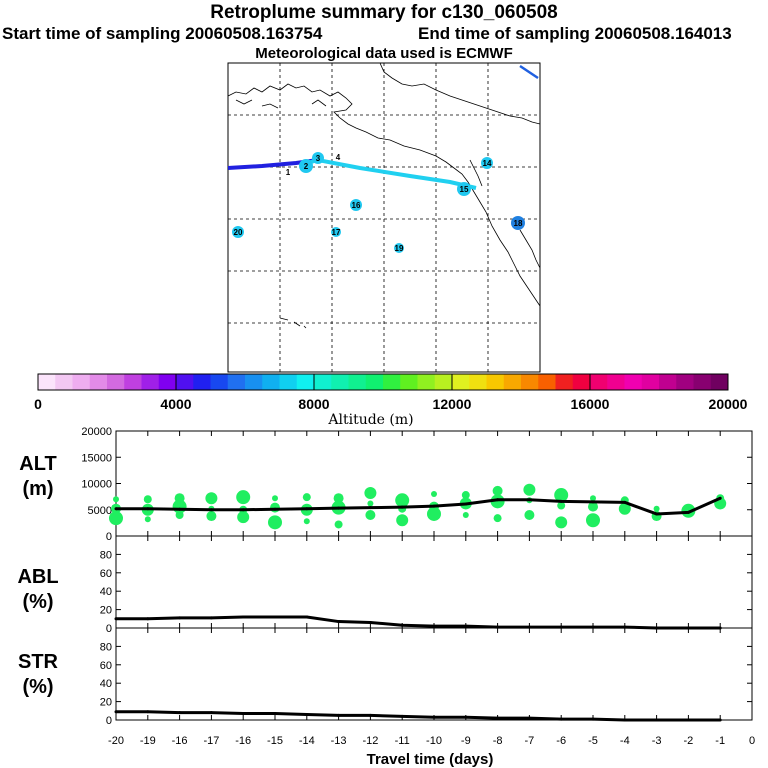 Image resolution: width=768 pixels, height=768 pixels. Describe the element at coordinates (728, 404) in the screenshot. I see `colorbar-tick-label: 20000` at that location.